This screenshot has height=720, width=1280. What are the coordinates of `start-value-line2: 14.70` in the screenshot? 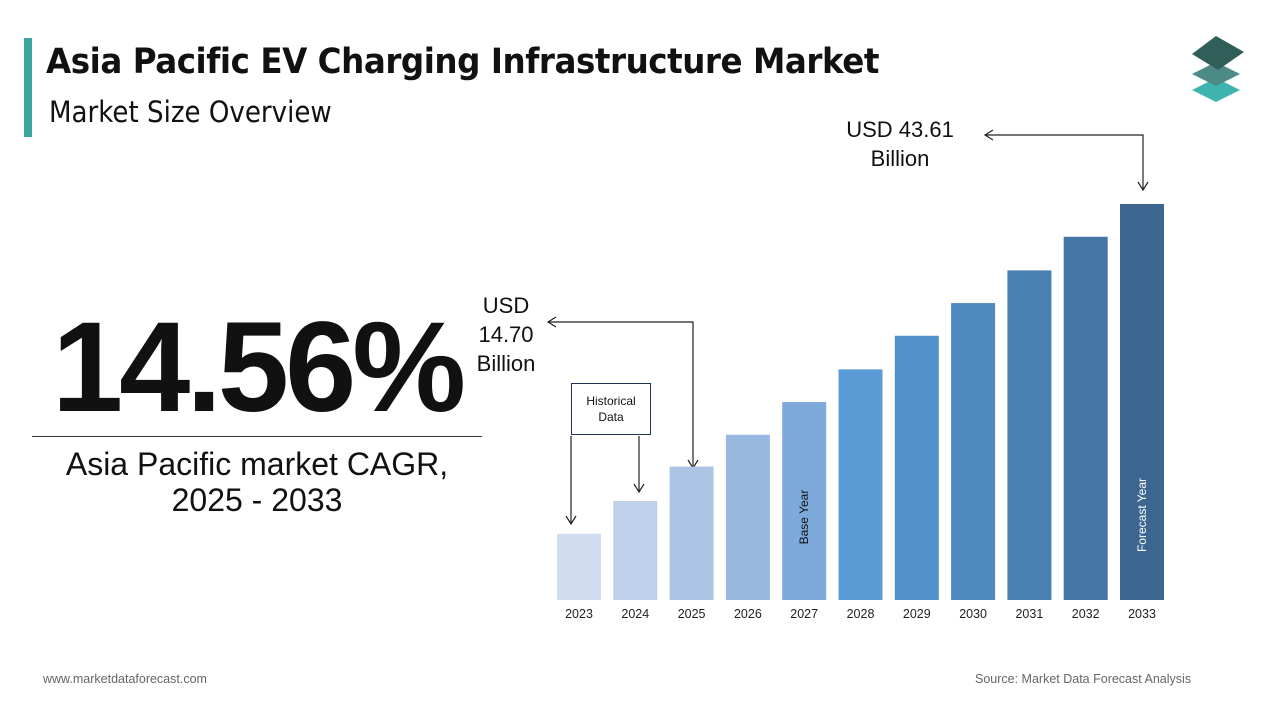 It's located at (506, 334).